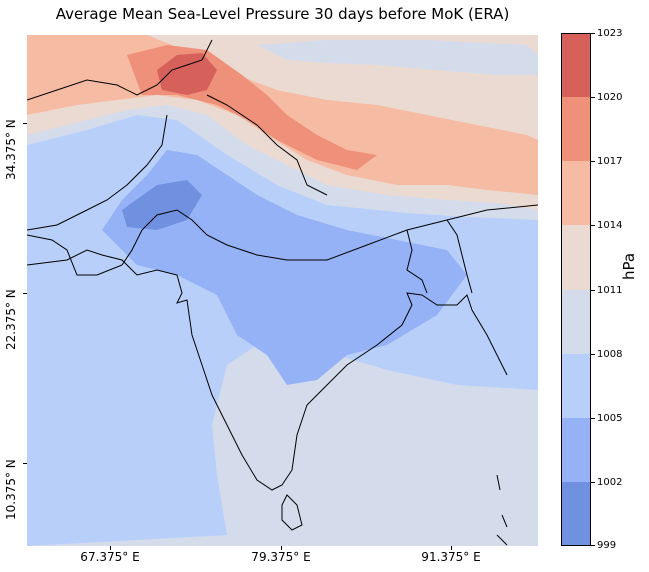 Image resolution: width=649 pixels, height=572 pixels. I want to click on cbar-tick-label: 1023, so click(610, 33).